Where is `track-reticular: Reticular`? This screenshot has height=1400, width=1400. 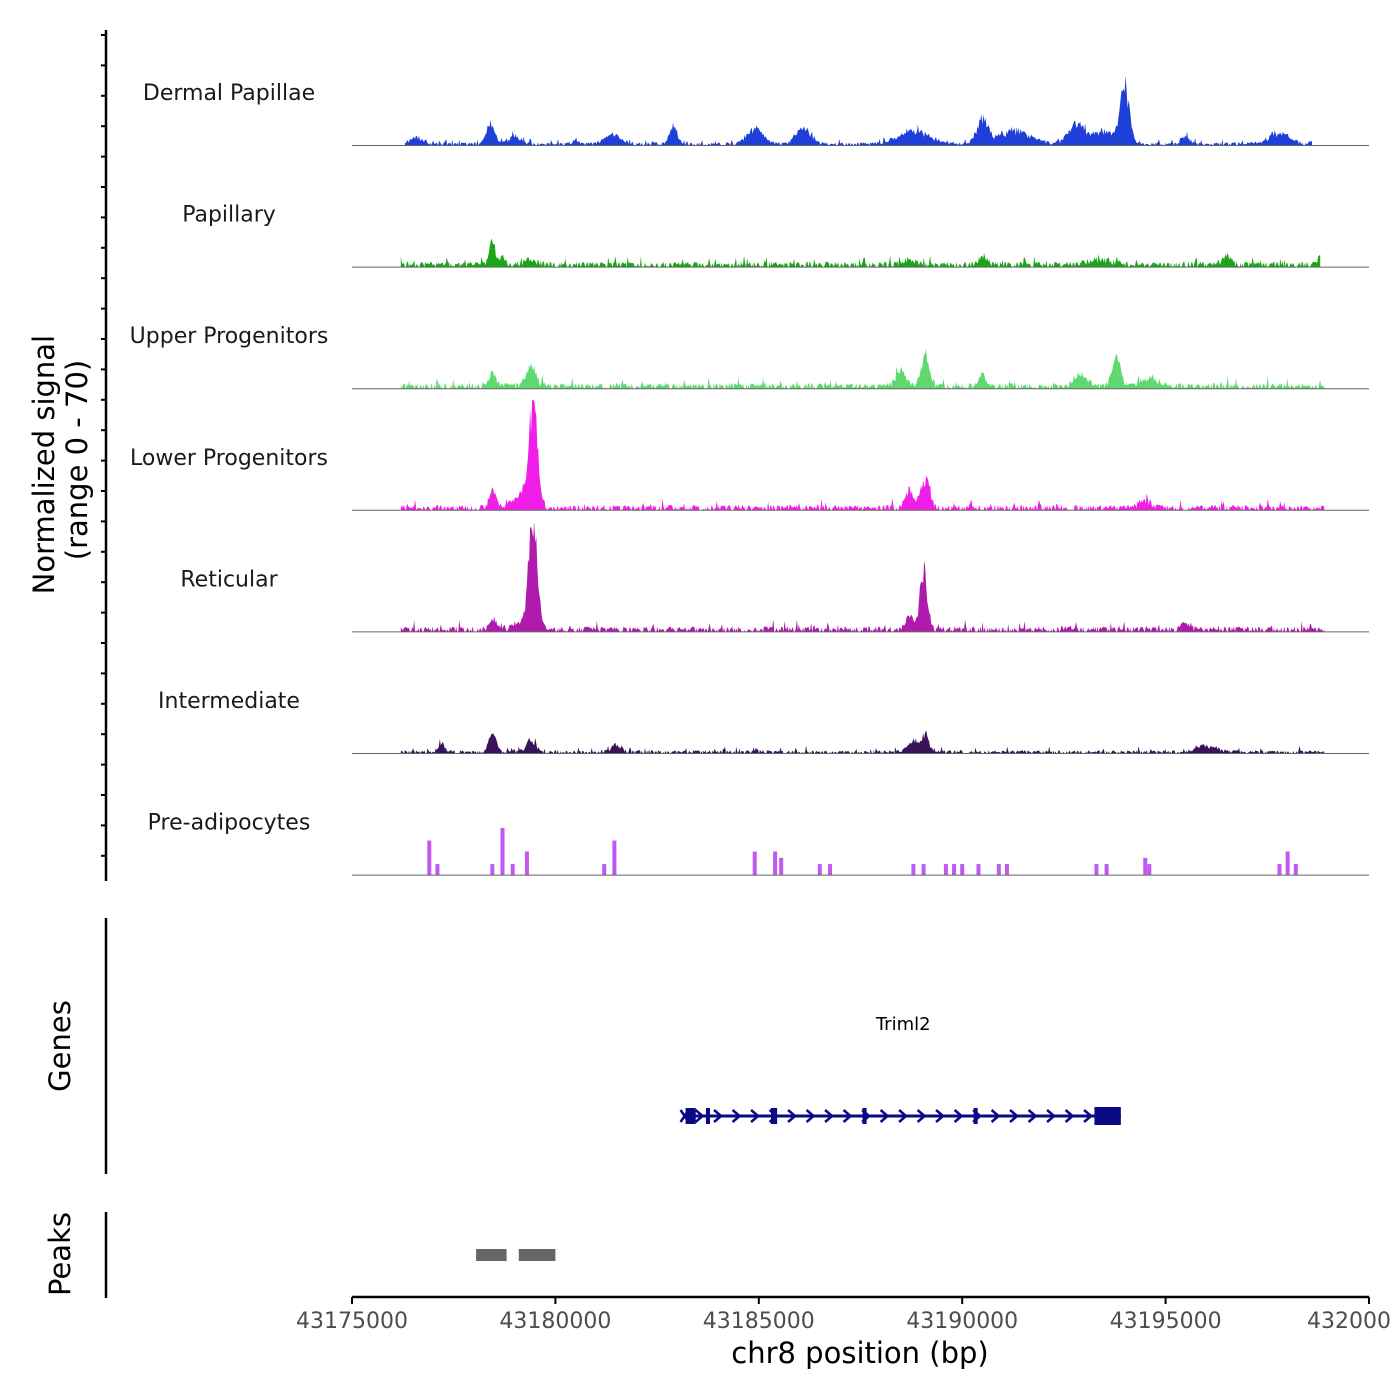 track-reticular: Reticular is located at coordinates (774, 577).